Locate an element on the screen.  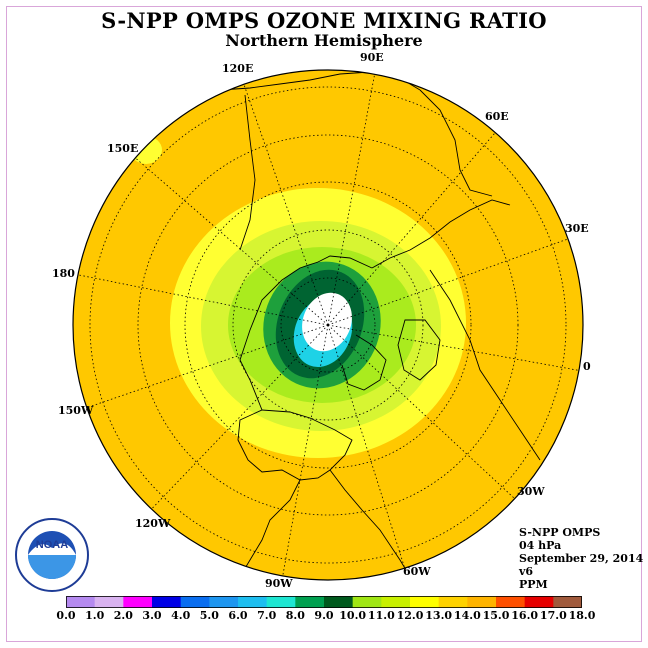
color-scale-tick-label: 8.0 is located at coordinates (295, 615).